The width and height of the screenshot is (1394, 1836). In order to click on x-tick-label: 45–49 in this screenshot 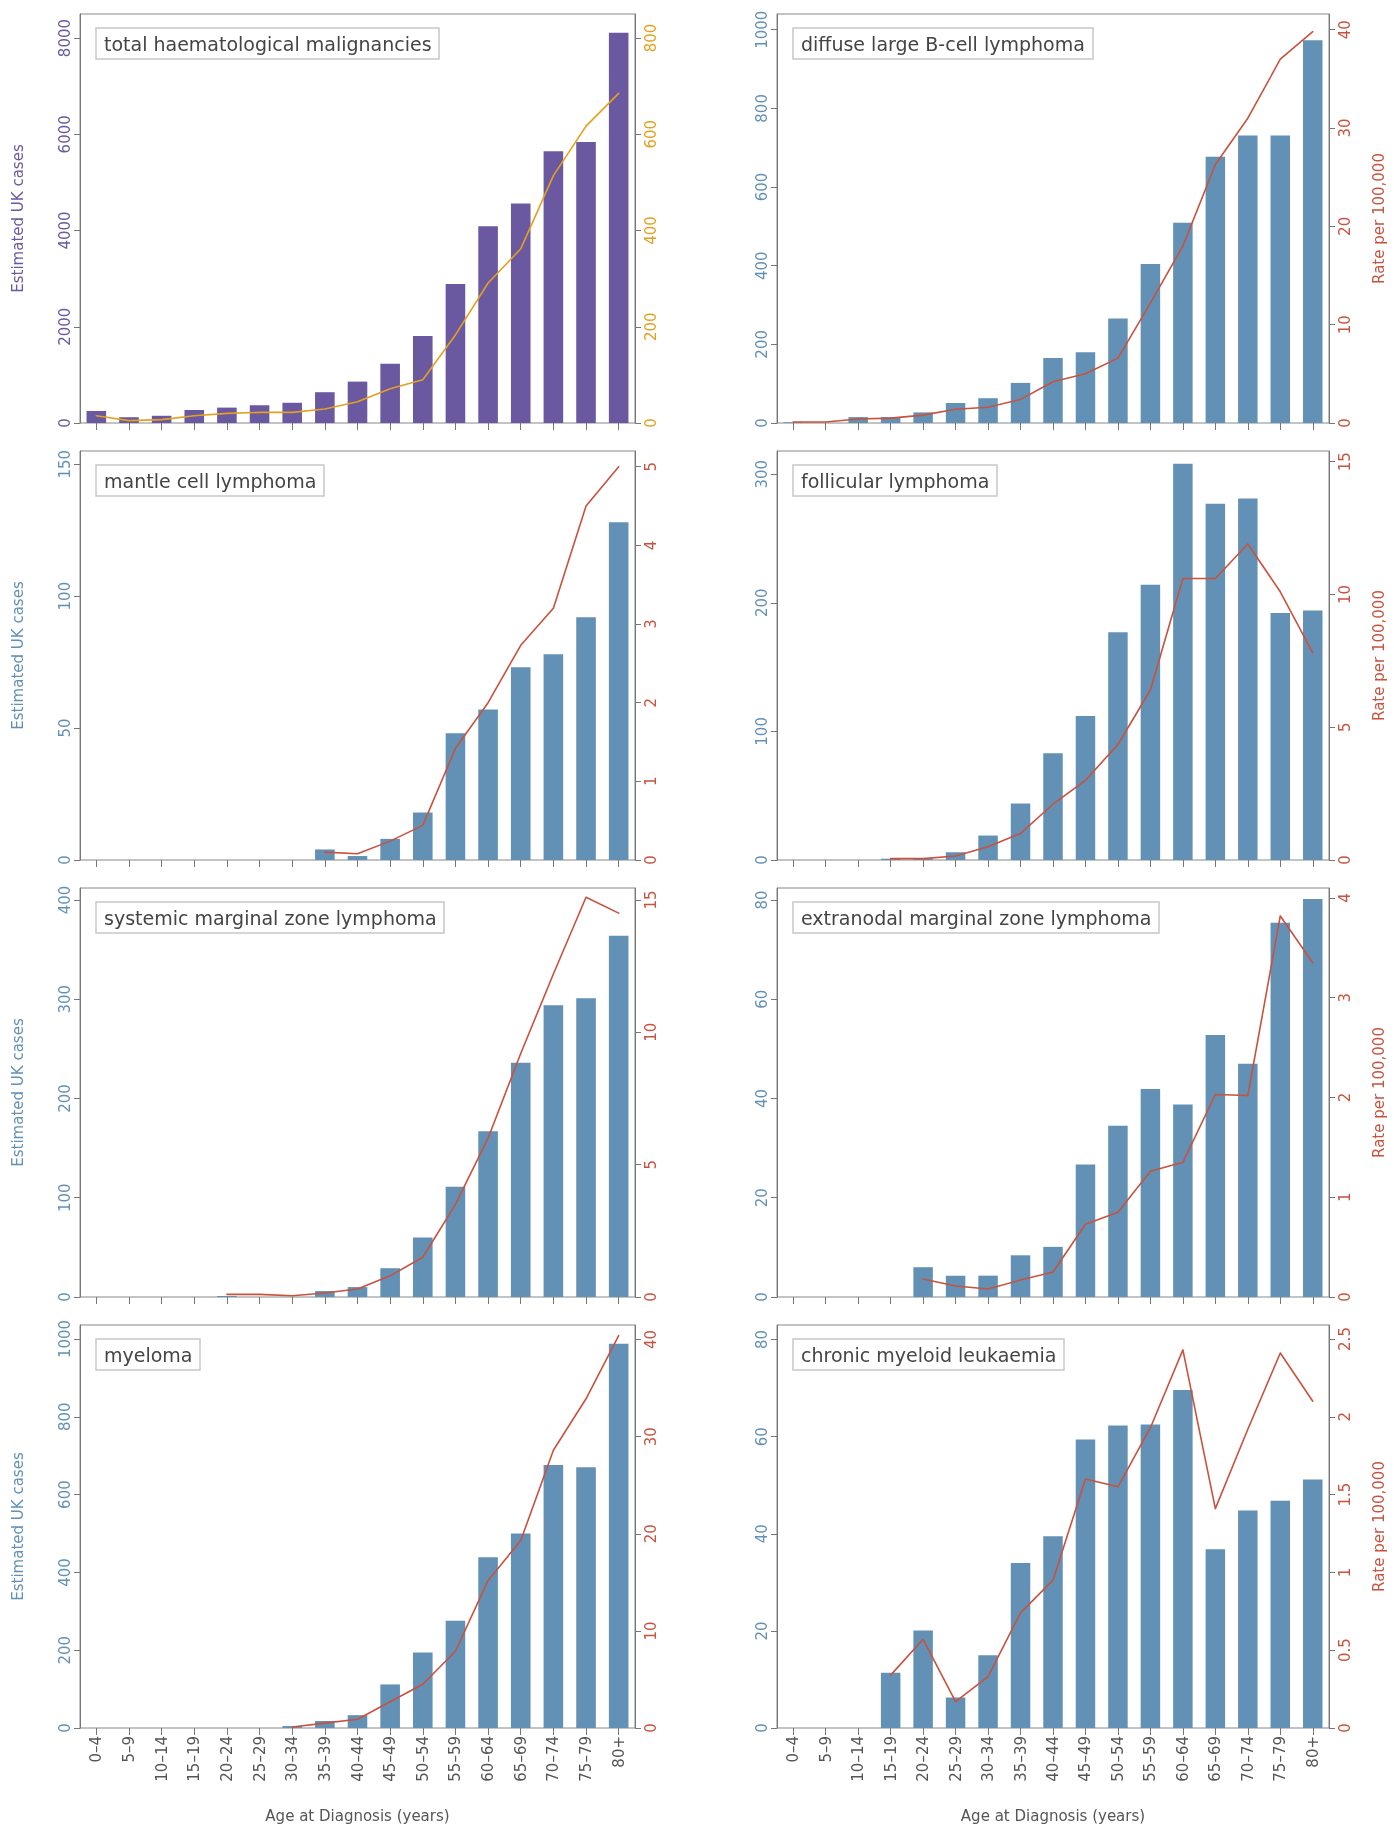, I will do `click(390, 1759)`.